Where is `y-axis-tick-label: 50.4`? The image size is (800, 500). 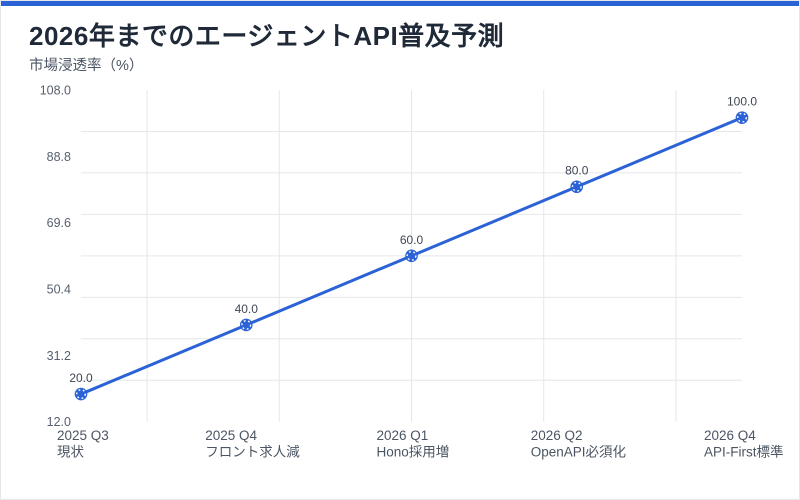
y-axis-tick-label: 50.4 is located at coordinates (59, 290).